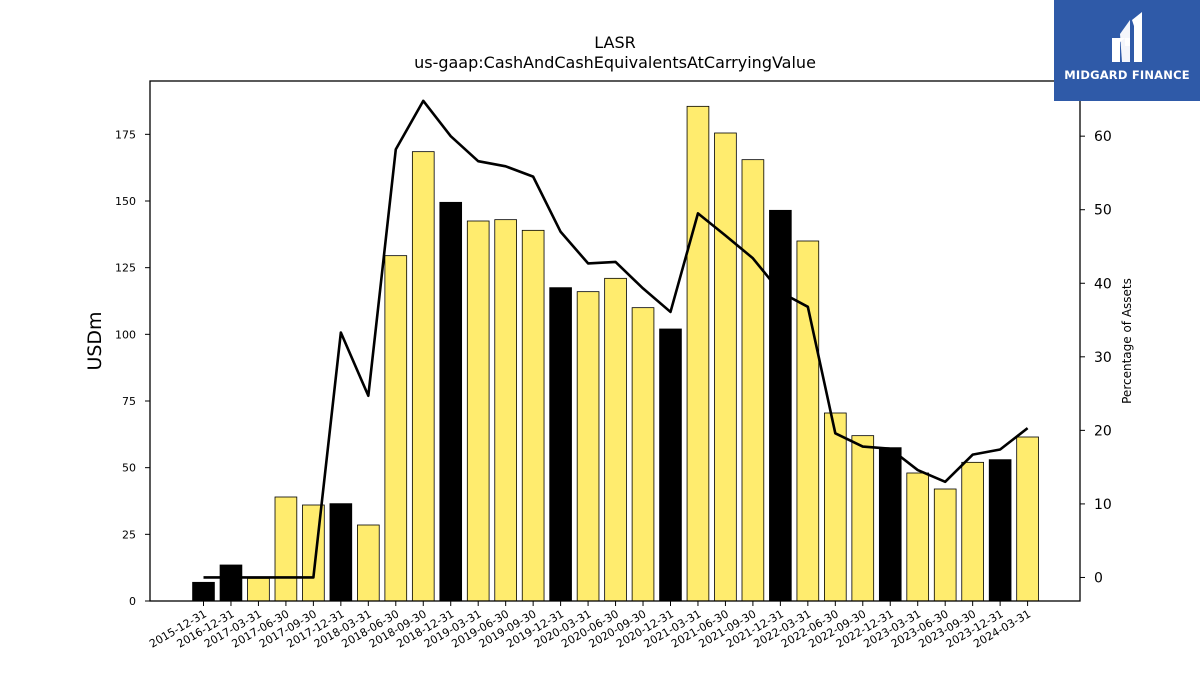  What do you see at coordinates (1103, 284) in the screenshot?
I see `y2-tick-label: 40` at bounding box center [1103, 284].